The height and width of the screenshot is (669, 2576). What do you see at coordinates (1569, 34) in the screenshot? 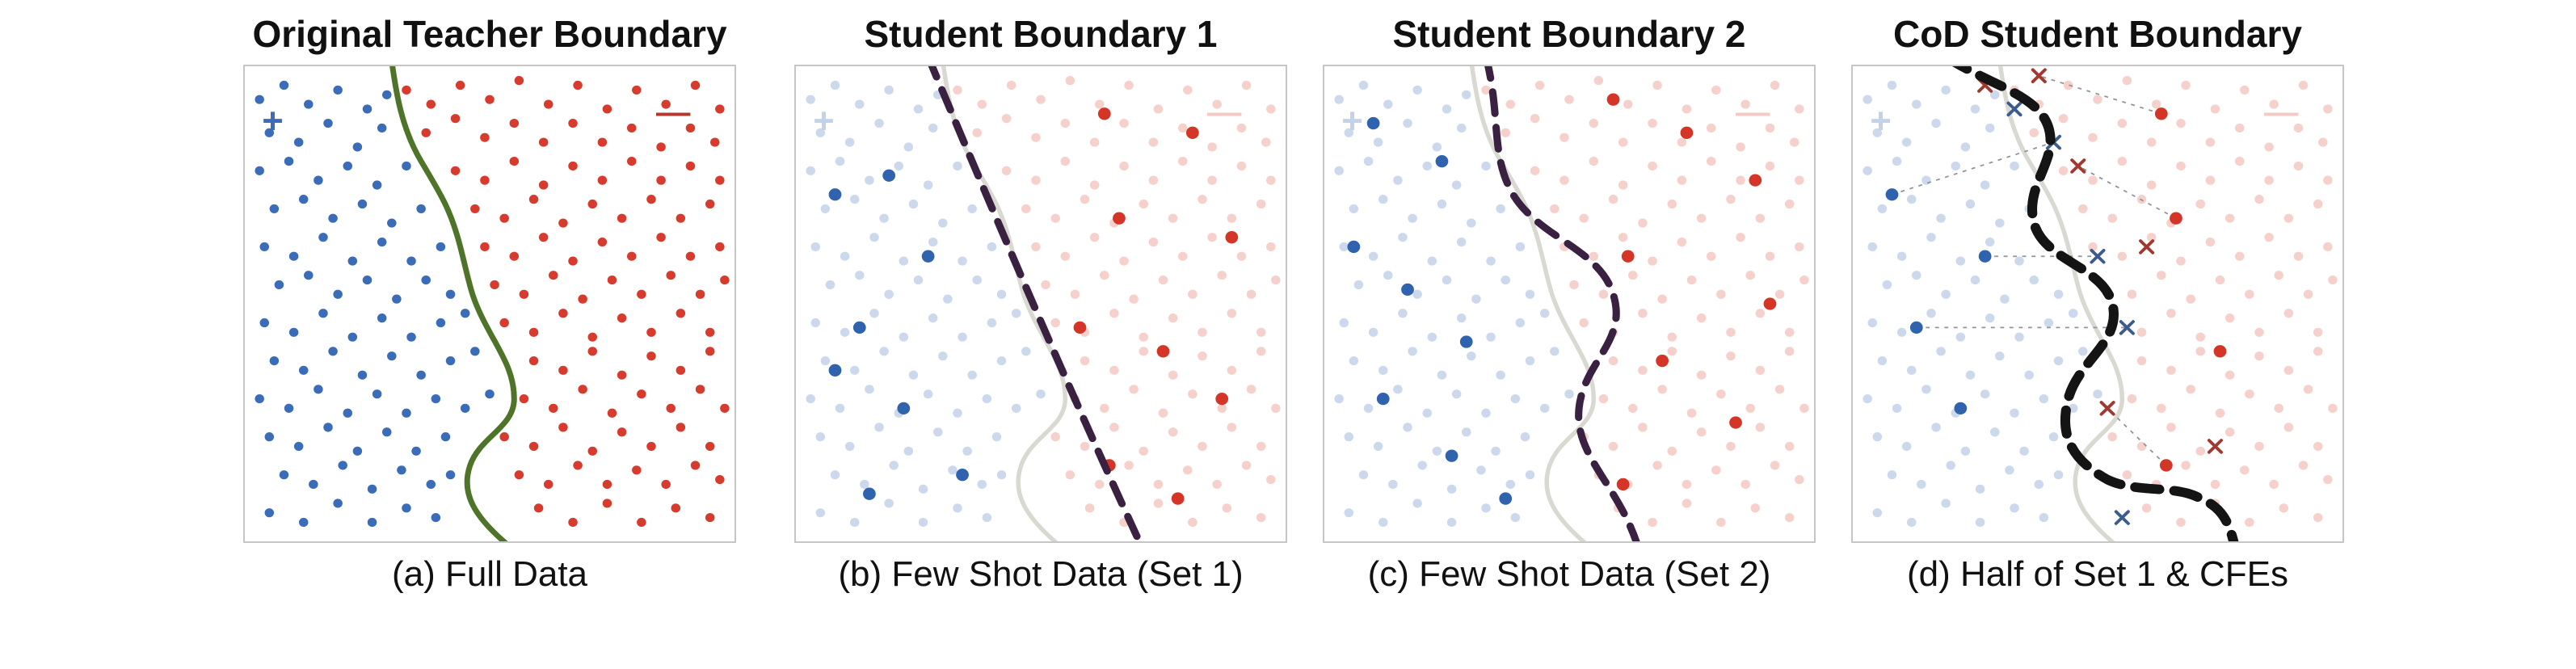
I see `panel-c-title: Student Boundary 2` at bounding box center [1569, 34].